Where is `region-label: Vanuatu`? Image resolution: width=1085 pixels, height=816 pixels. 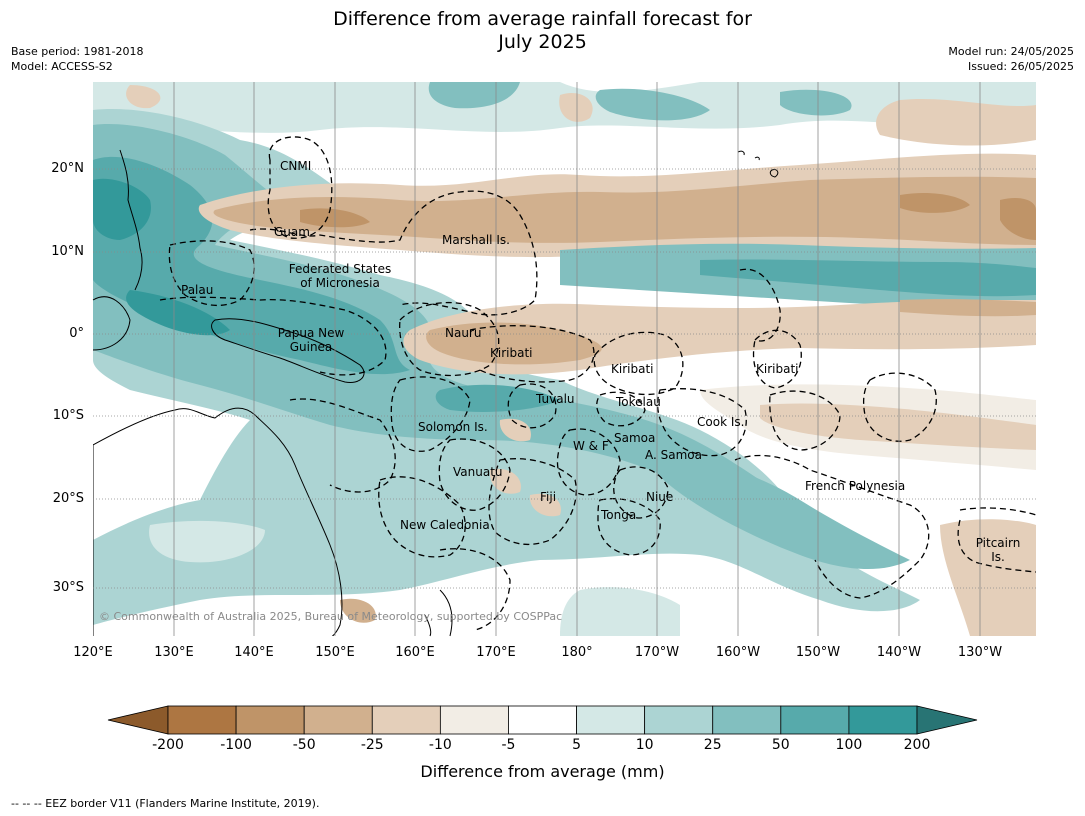 region-label: Vanuatu is located at coordinates (478, 472).